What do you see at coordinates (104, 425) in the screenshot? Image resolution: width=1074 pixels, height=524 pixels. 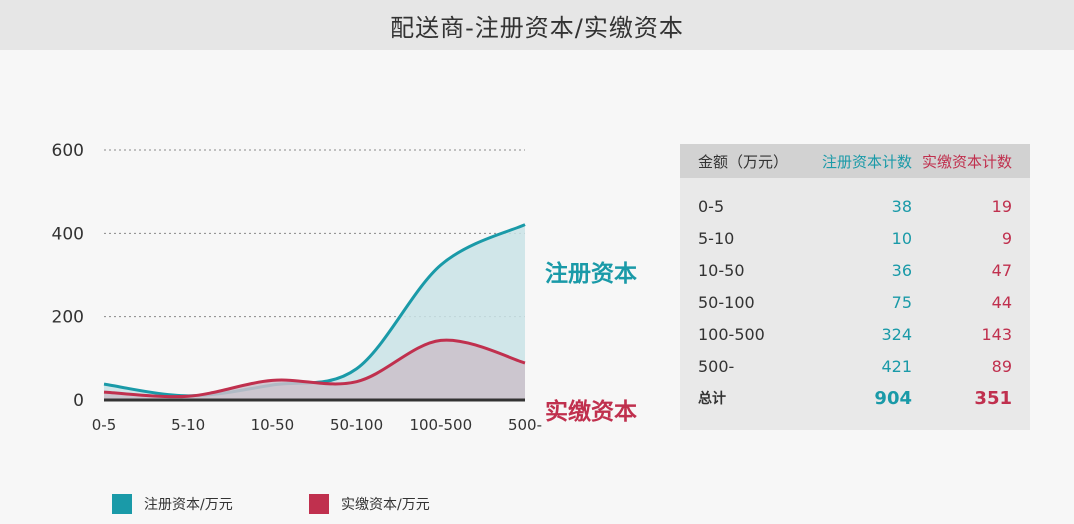 I see `x-tick-label: 0-5` at bounding box center [104, 425].